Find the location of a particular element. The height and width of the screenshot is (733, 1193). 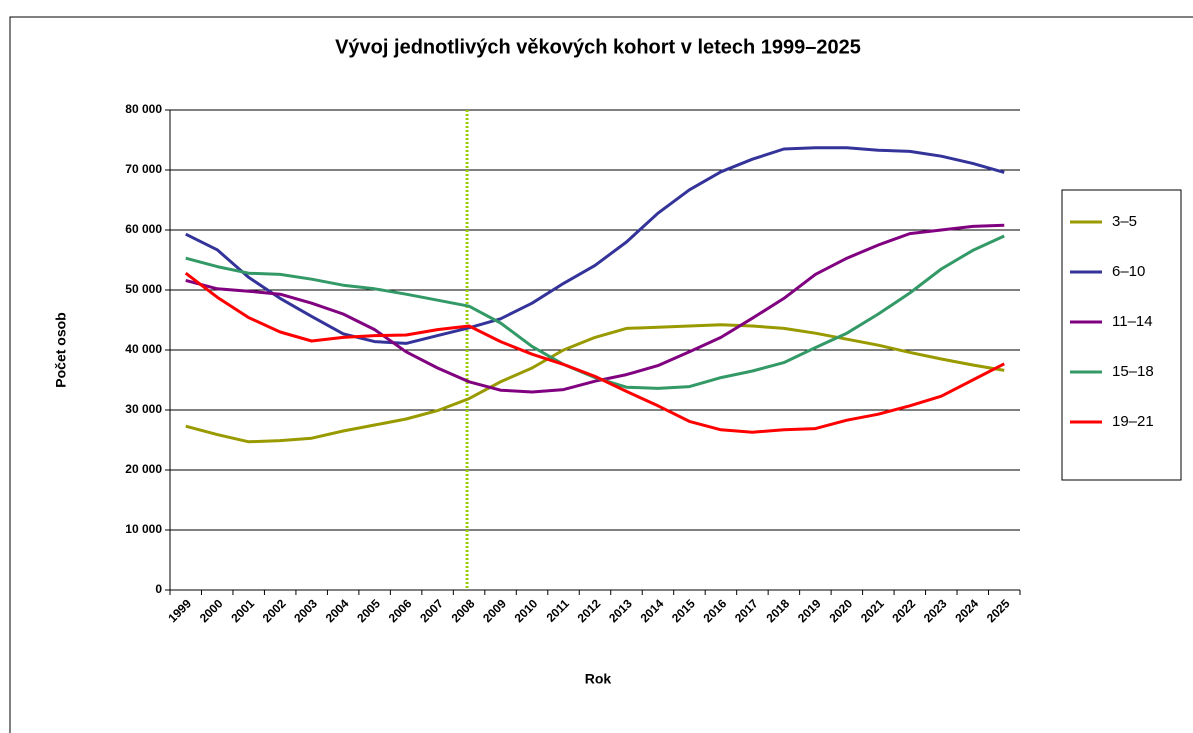

y-tick-label: 70 000 is located at coordinates (143, 169).